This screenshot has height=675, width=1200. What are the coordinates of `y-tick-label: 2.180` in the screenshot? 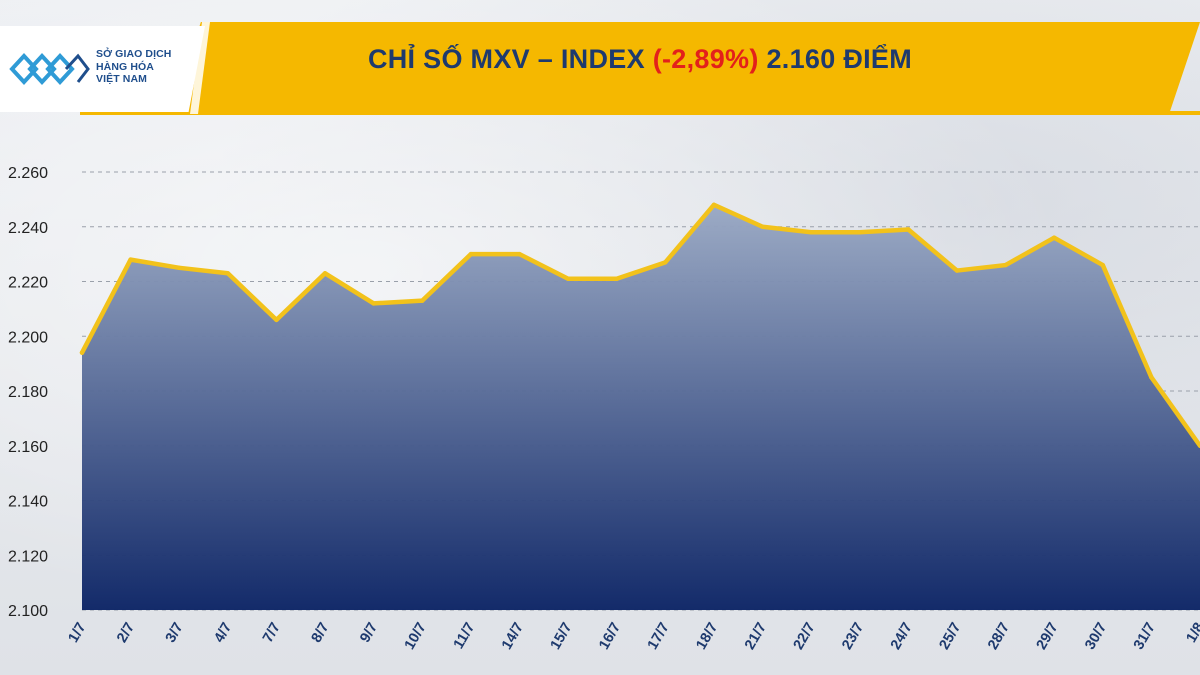 It's located at (28, 392).